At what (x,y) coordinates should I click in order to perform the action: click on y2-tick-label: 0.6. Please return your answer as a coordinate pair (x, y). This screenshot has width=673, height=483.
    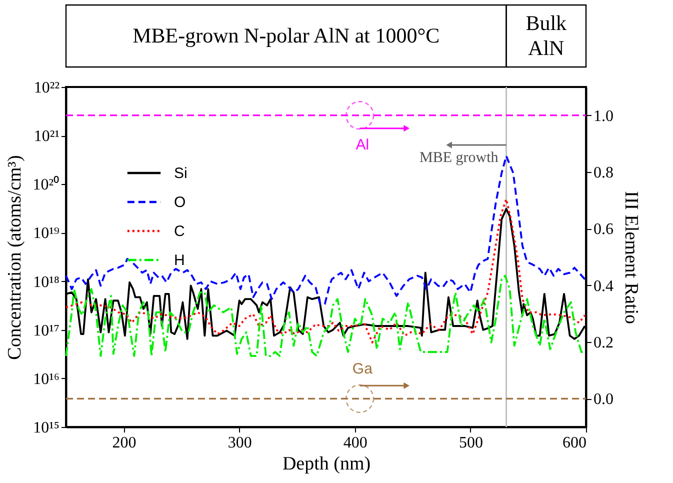
    Looking at the image, I should click on (604, 229).